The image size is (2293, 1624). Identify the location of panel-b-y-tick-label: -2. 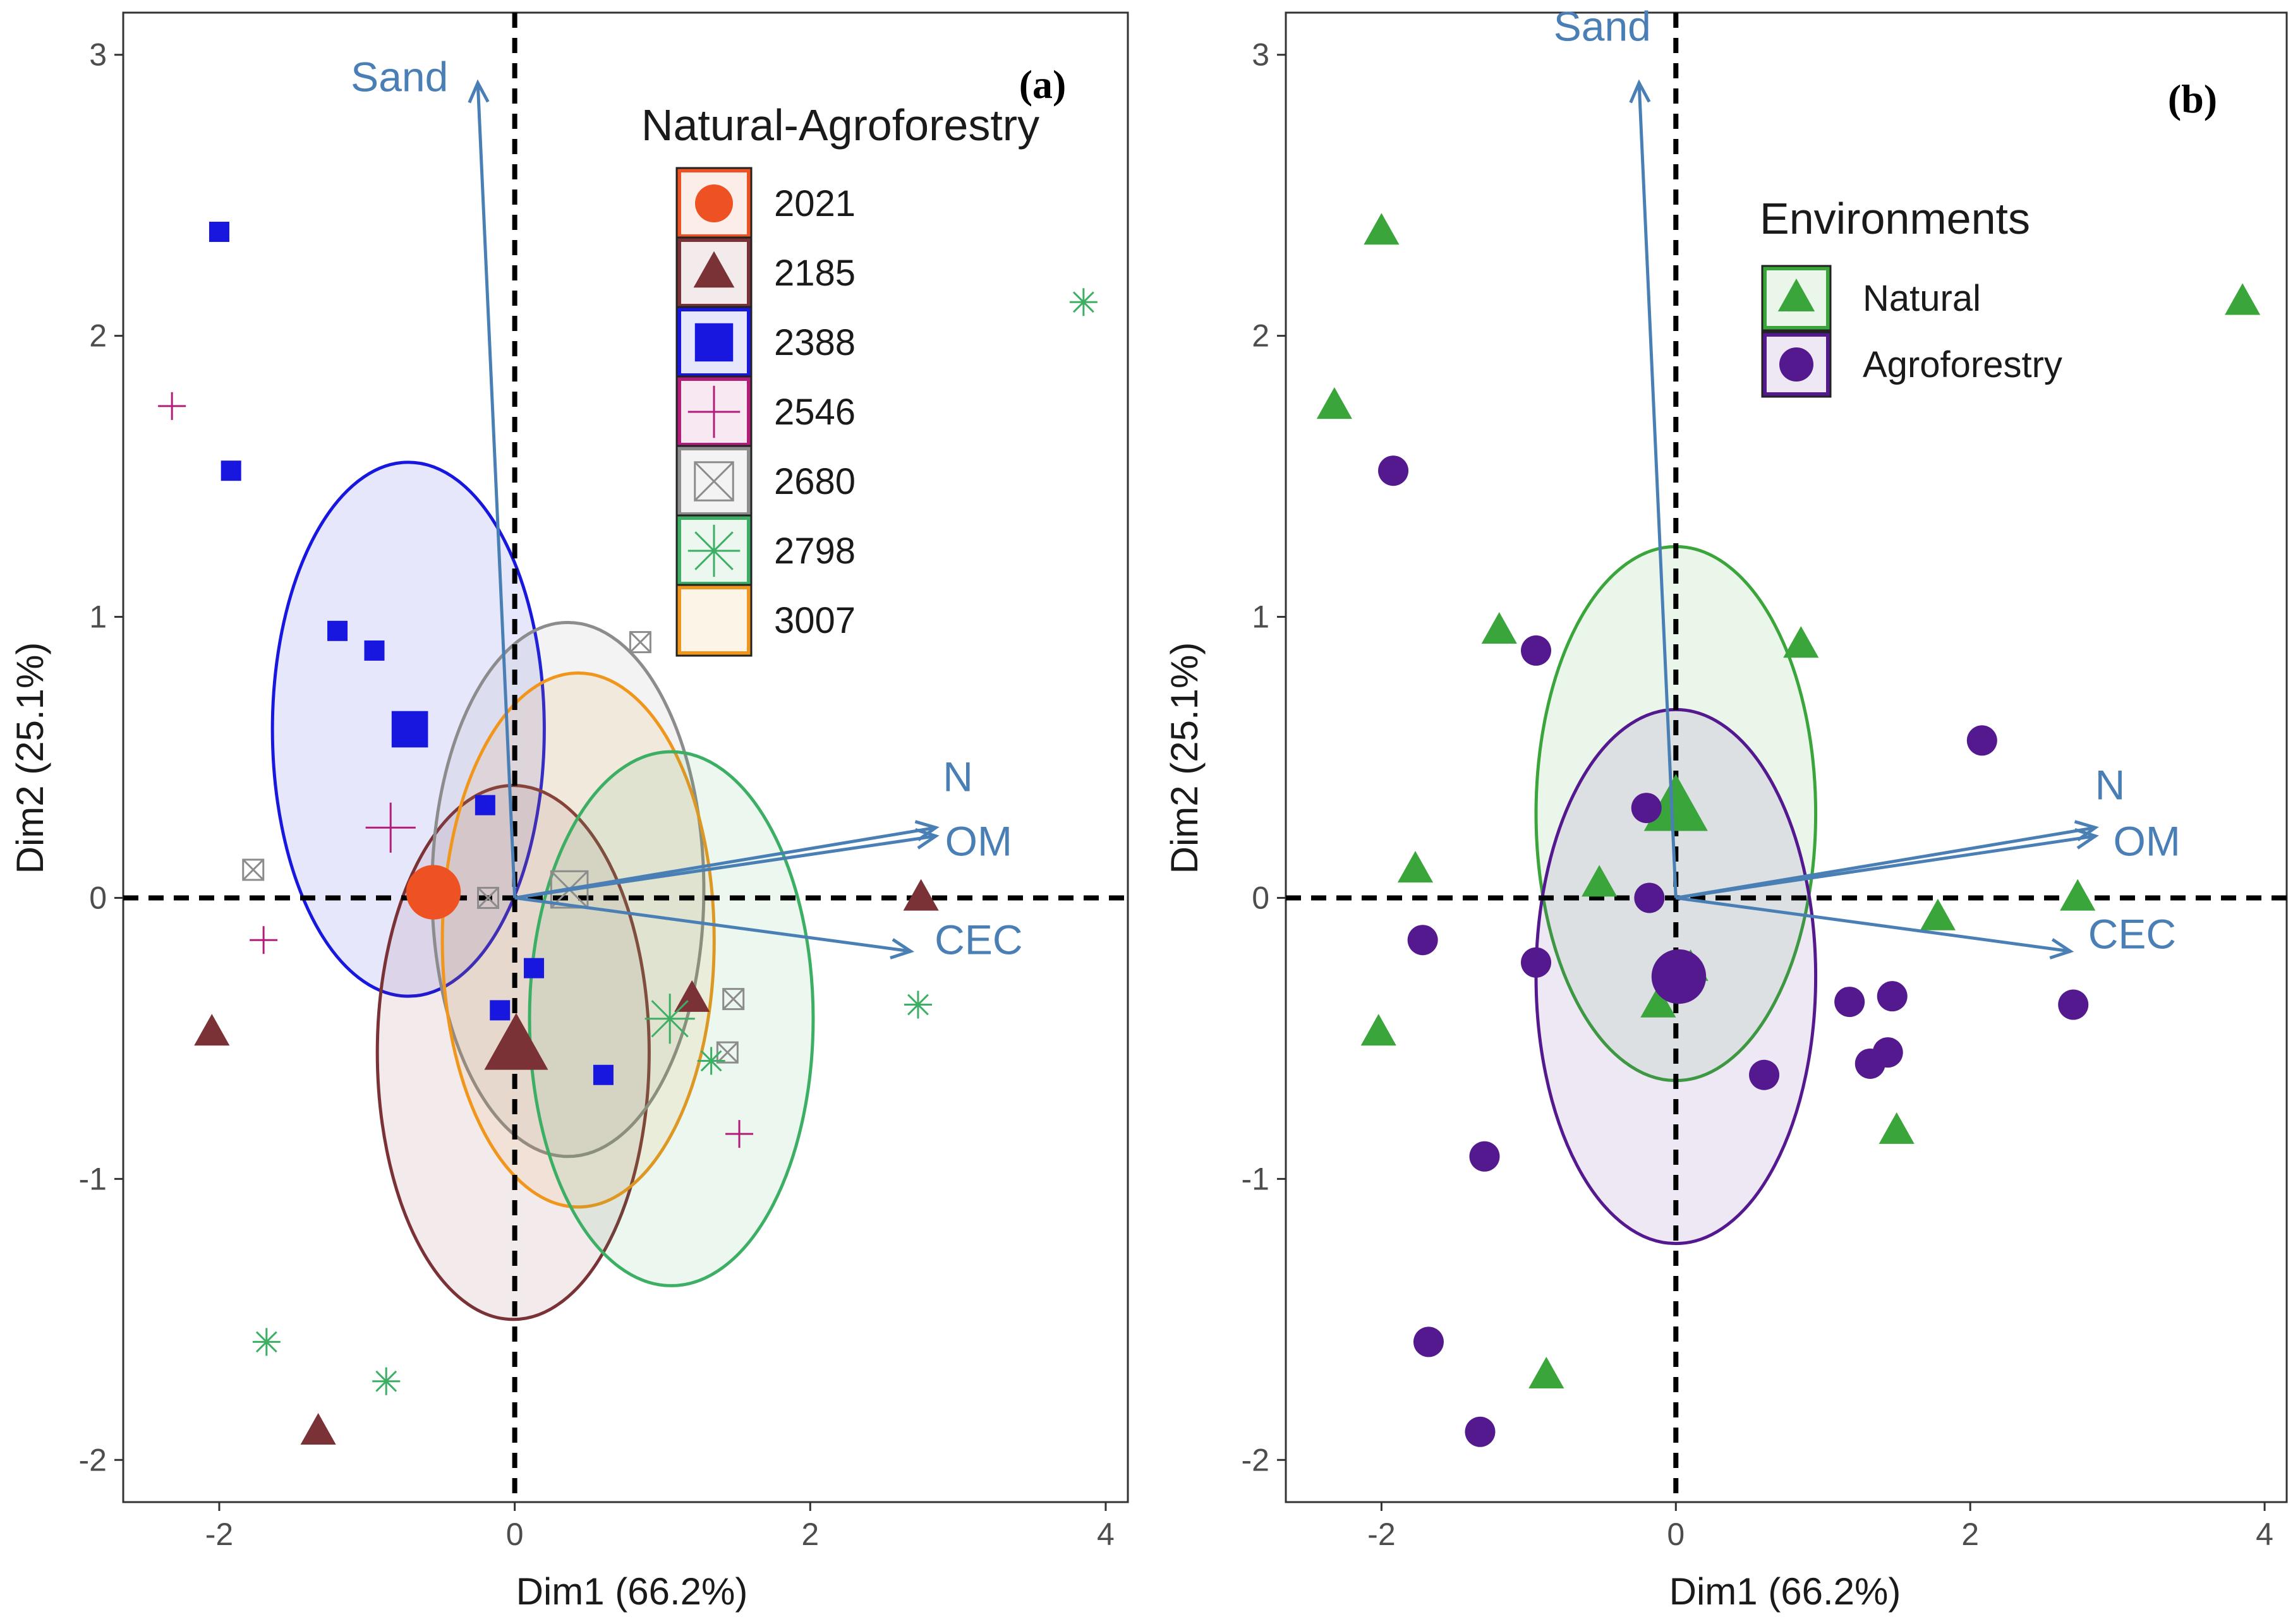
(1255, 1459).